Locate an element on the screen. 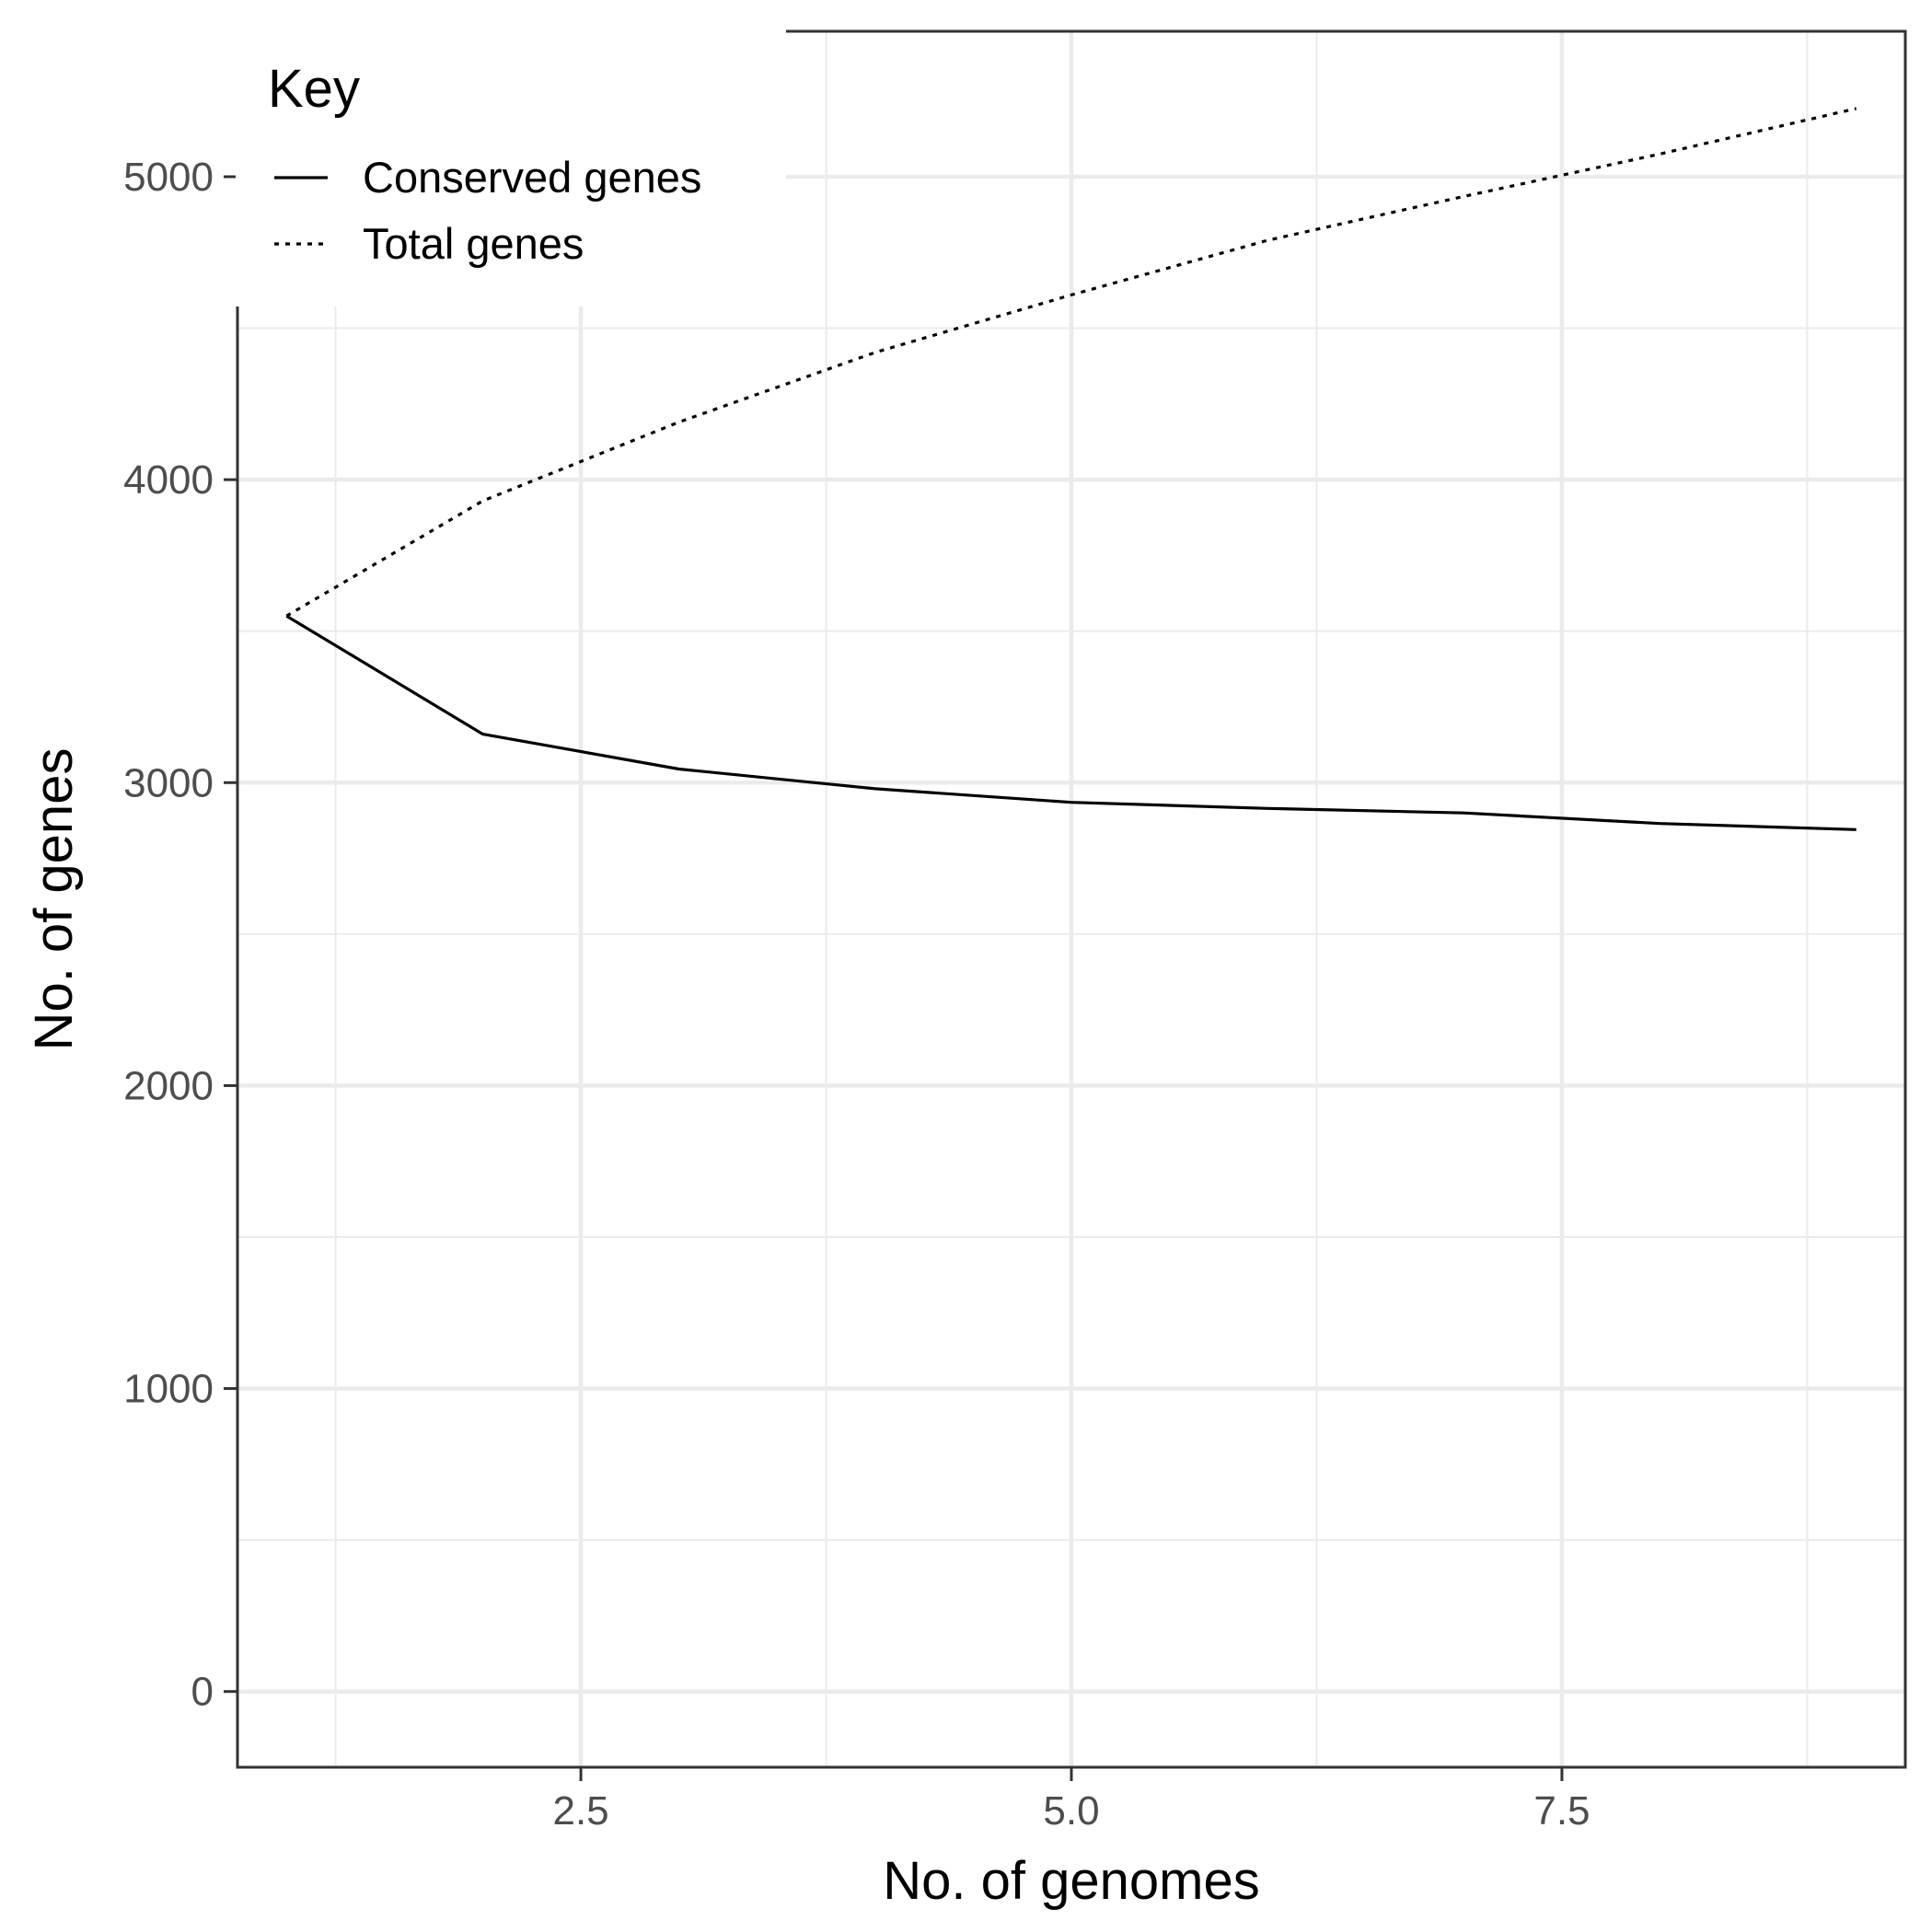 This screenshot has height=1932, width=1932. y-tick-label-5: 5000 is located at coordinates (168, 178).